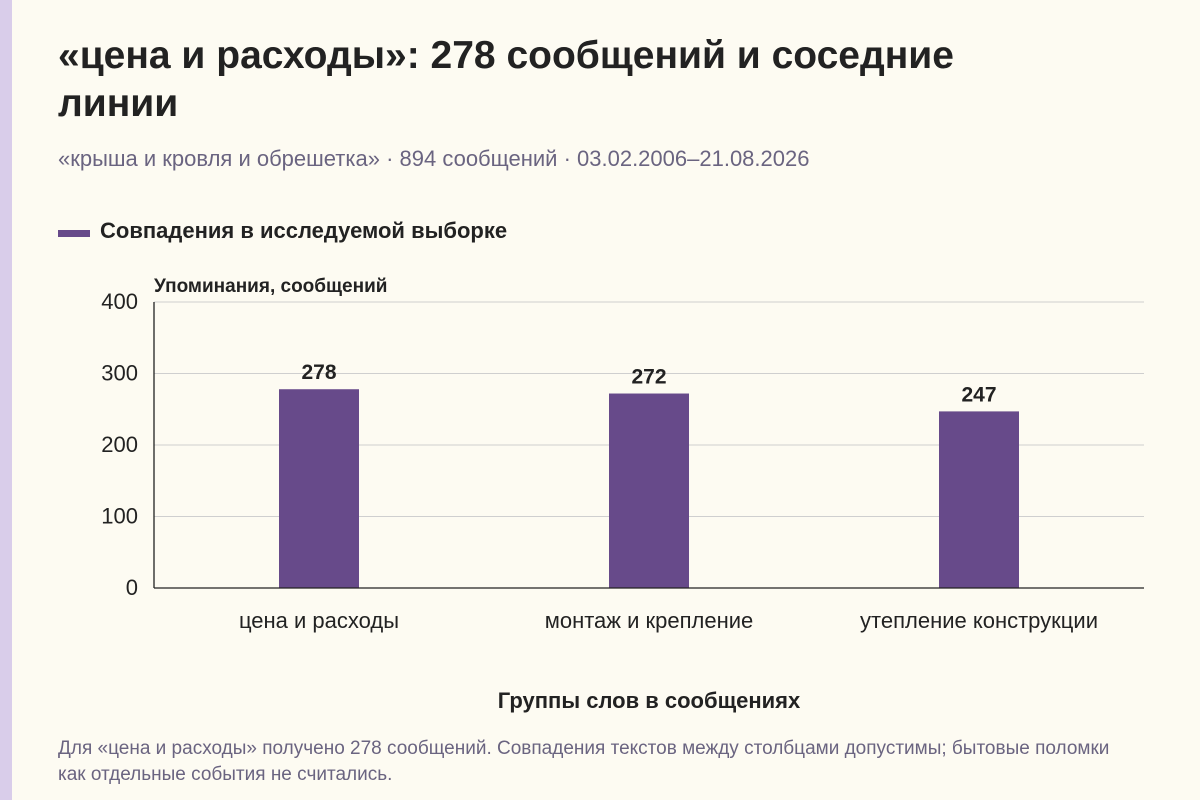 The width and height of the screenshot is (1200, 800). I want to click on x-tick-label: монтаж и крепление, so click(649, 620).